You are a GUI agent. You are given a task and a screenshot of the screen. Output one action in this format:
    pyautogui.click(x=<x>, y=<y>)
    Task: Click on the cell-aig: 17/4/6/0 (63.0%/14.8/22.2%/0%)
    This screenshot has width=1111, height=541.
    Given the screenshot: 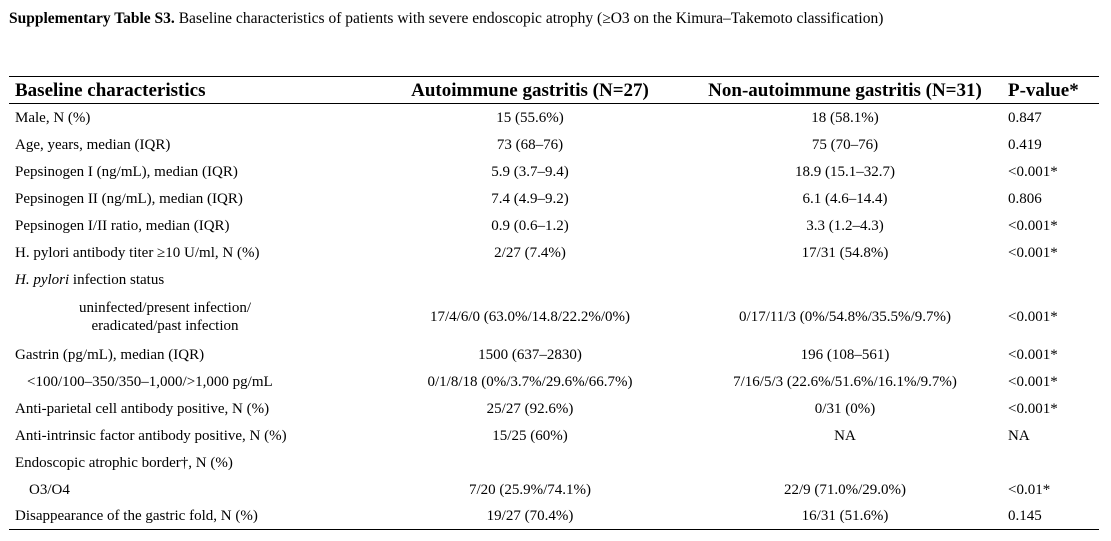 What is the action you would take?
    pyautogui.click(x=530, y=317)
    